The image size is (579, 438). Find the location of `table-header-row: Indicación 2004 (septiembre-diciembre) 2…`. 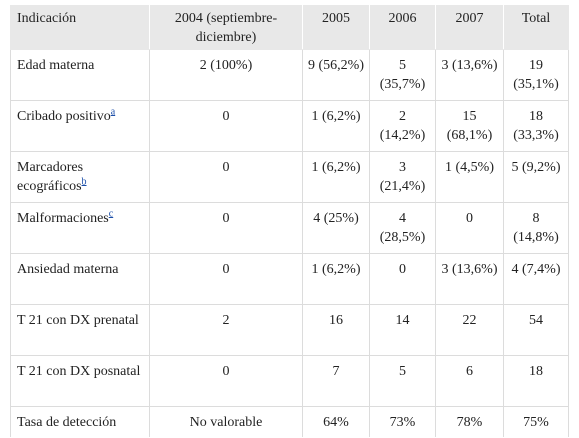

table-header-row: Indicación 2004 (septiembre-diciembre) 2… is located at coordinates (289, 27).